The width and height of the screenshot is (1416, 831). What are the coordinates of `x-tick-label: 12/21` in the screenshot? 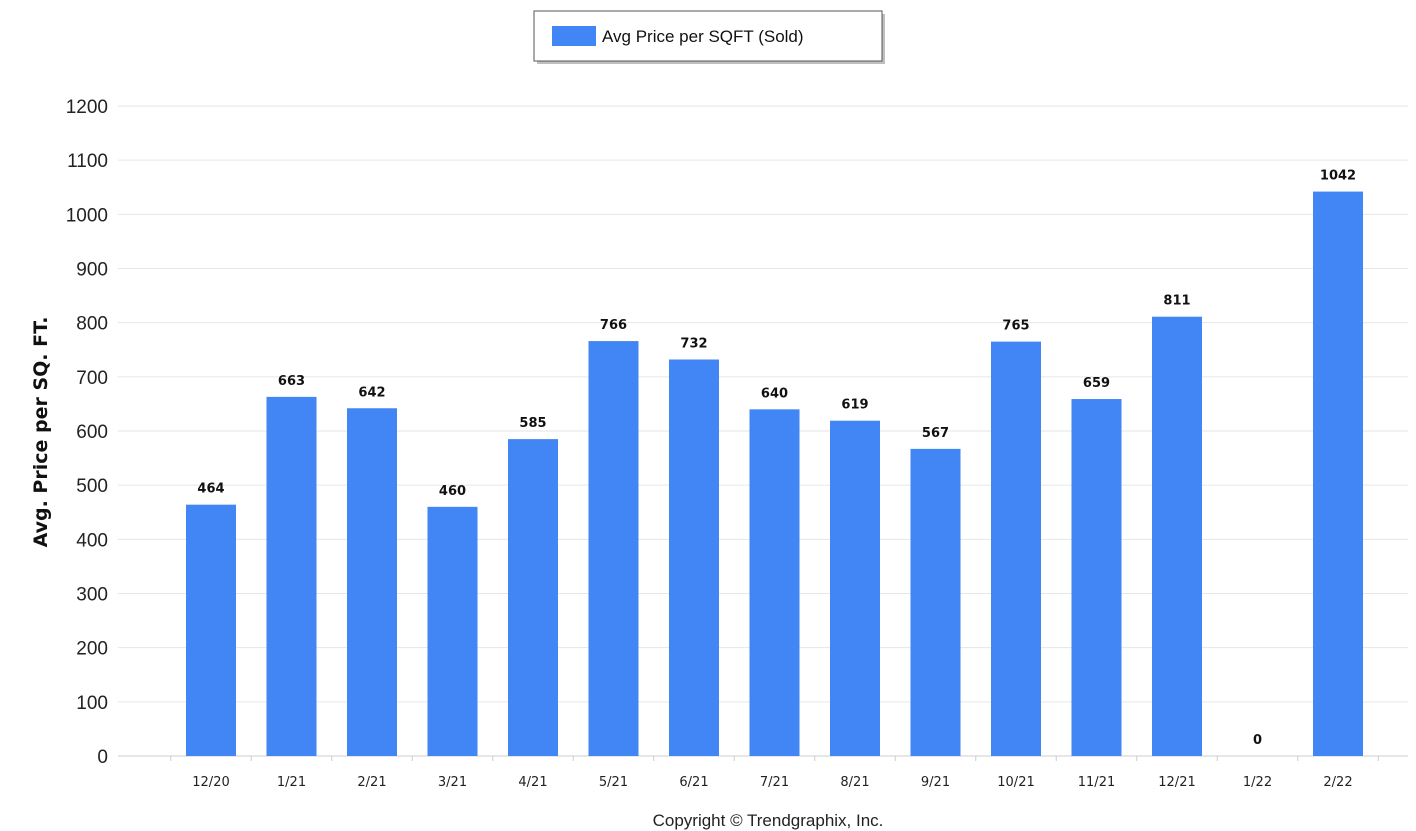 It's located at (1176, 782).